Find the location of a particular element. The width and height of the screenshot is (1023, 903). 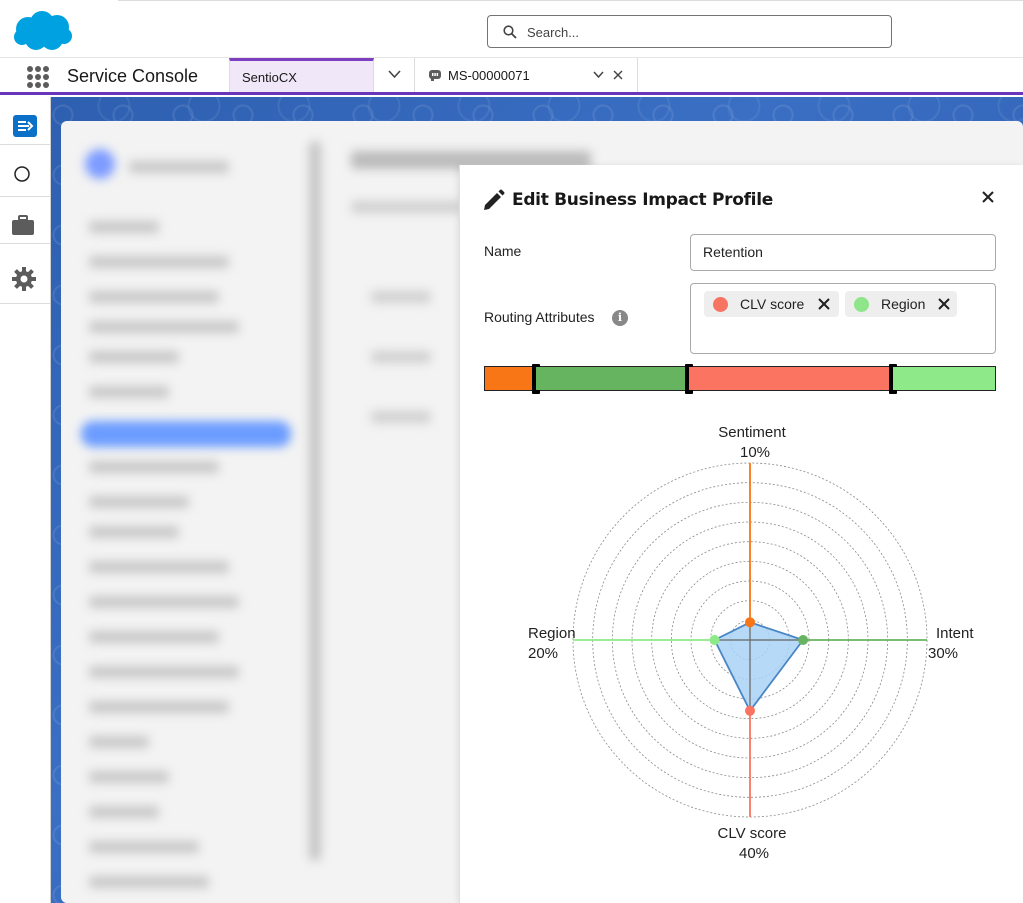

tab-menu-button is located at coordinates (394, 75).